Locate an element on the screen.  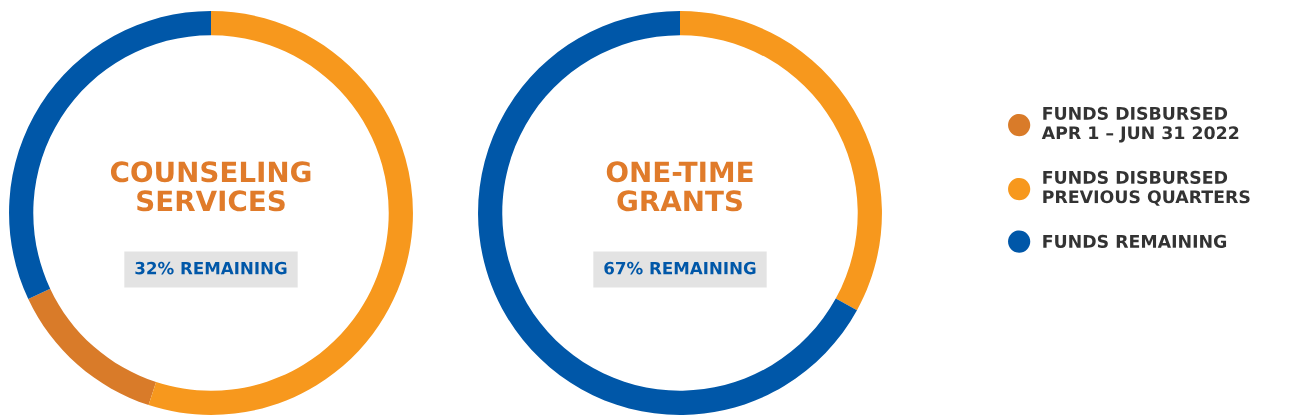
text: COUNSELING SERVICES is located at coordinates (210, 186).